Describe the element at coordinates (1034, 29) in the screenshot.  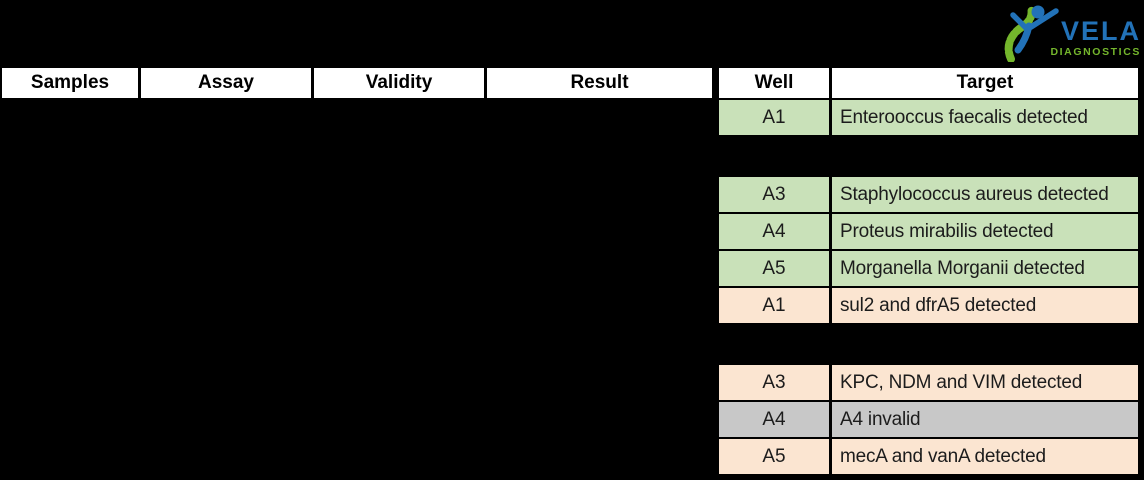
I see `figure-icon` at that location.